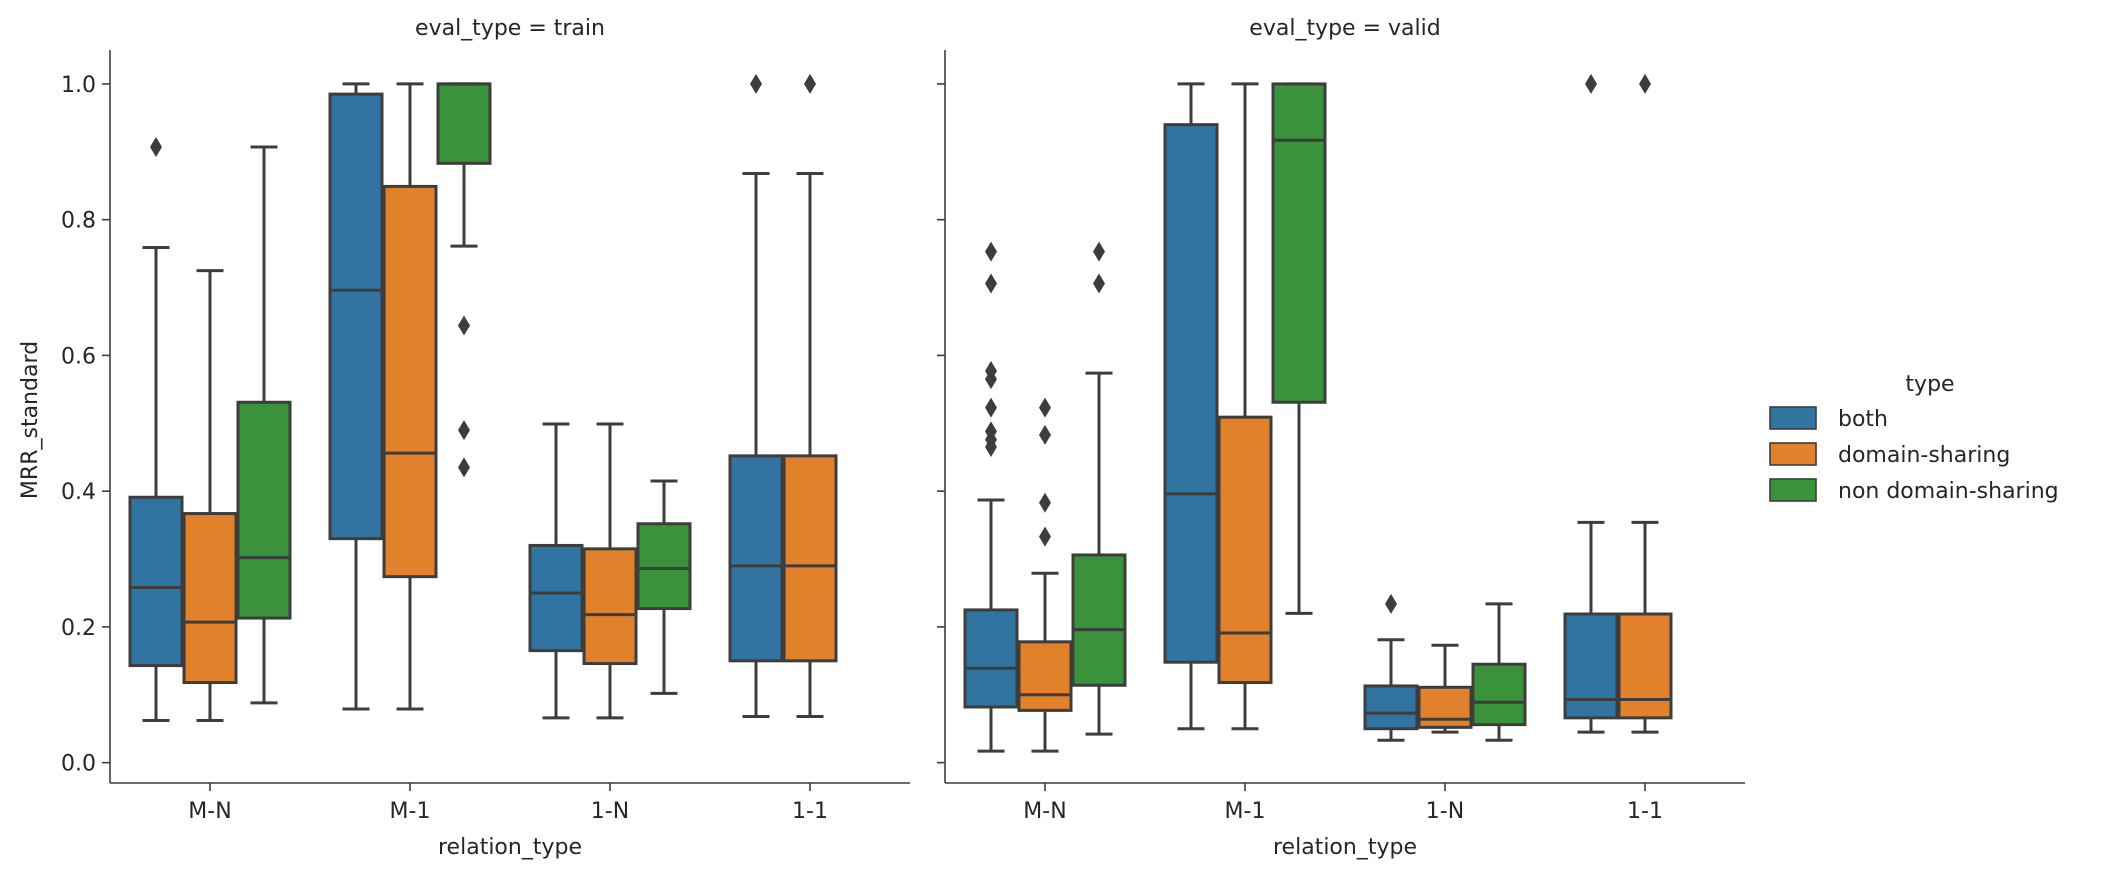  Describe the element at coordinates (510, 28) in the screenshot. I see `facet-title-train: eval_type = train` at that location.